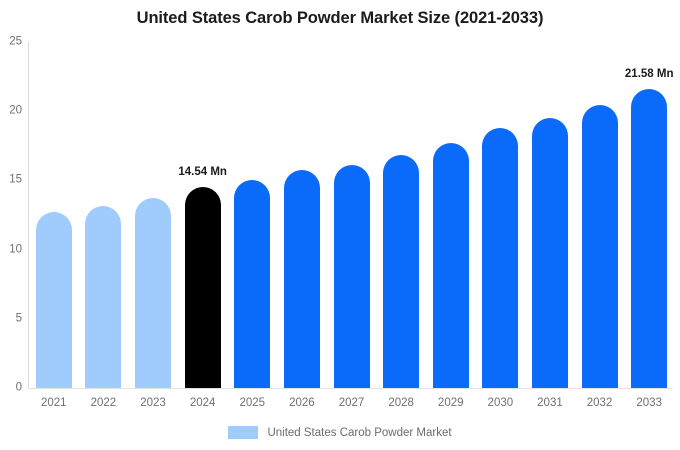 The height and width of the screenshot is (450, 680). I want to click on x-axis-tick-label-2033: 2033, so click(649, 403).